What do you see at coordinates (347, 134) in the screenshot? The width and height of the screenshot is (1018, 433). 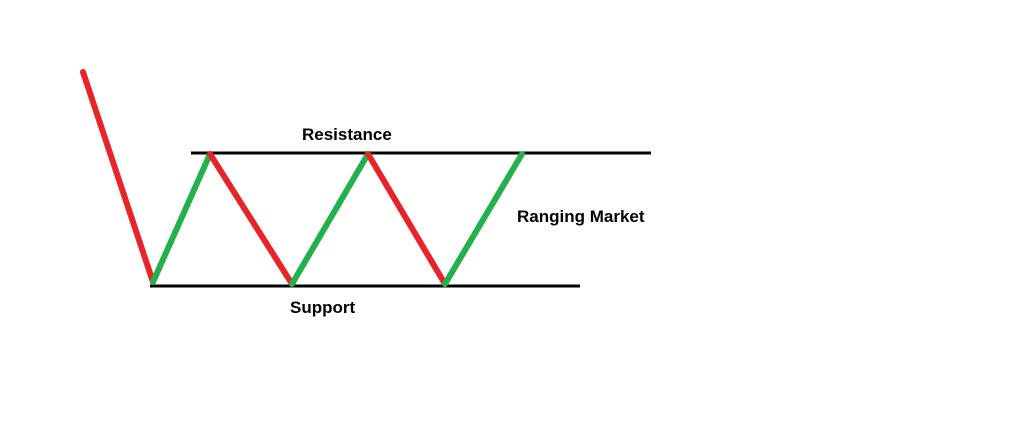 I see `resistance-label: Resistance` at bounding box center [347, 134].